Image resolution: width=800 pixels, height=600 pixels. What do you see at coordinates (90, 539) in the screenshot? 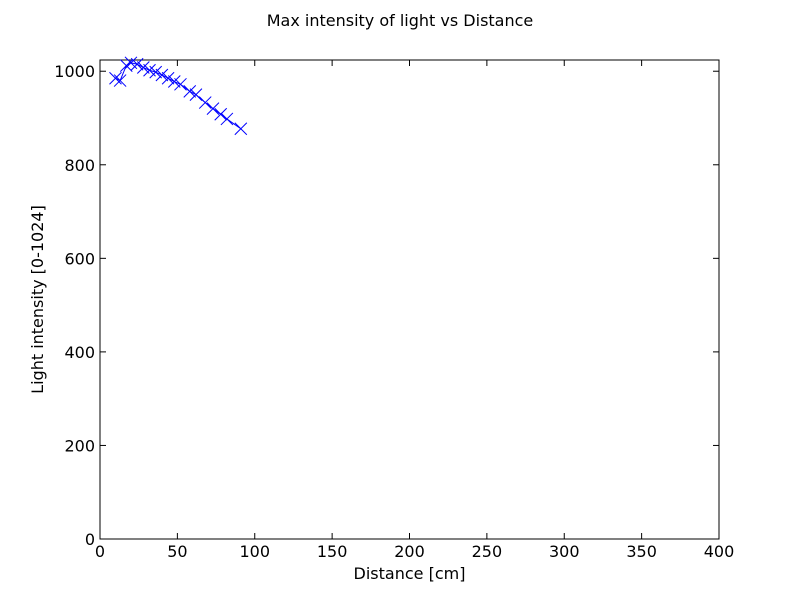
I see `y-tick-label: 0` at bounding box center [90, 539].